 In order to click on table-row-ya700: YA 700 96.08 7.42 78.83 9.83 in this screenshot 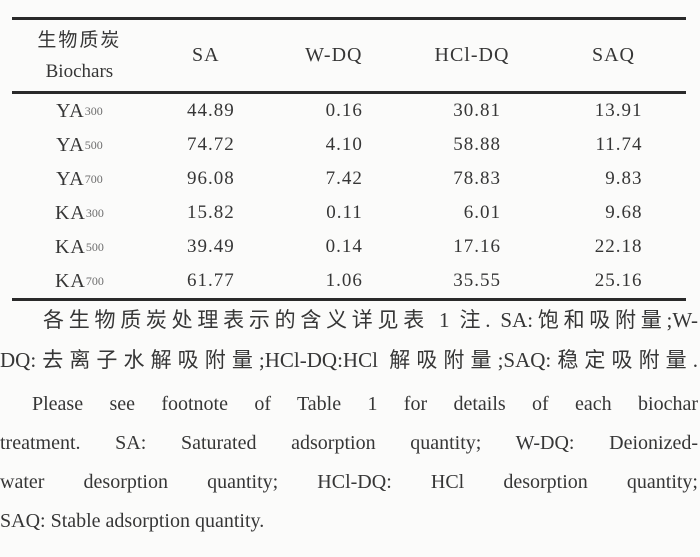, I will do `click(349, 179)`.